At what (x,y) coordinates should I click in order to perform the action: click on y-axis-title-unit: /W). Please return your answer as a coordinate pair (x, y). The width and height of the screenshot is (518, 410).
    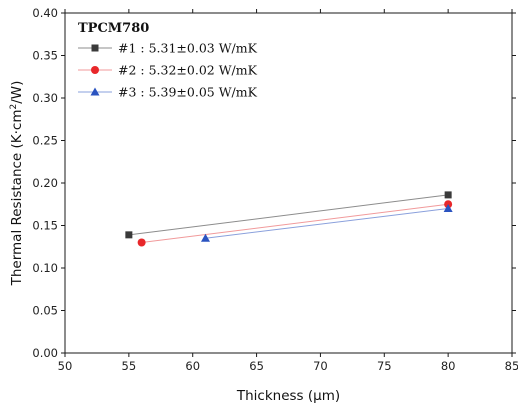
    Looking at the image, I should click on (17, 92).